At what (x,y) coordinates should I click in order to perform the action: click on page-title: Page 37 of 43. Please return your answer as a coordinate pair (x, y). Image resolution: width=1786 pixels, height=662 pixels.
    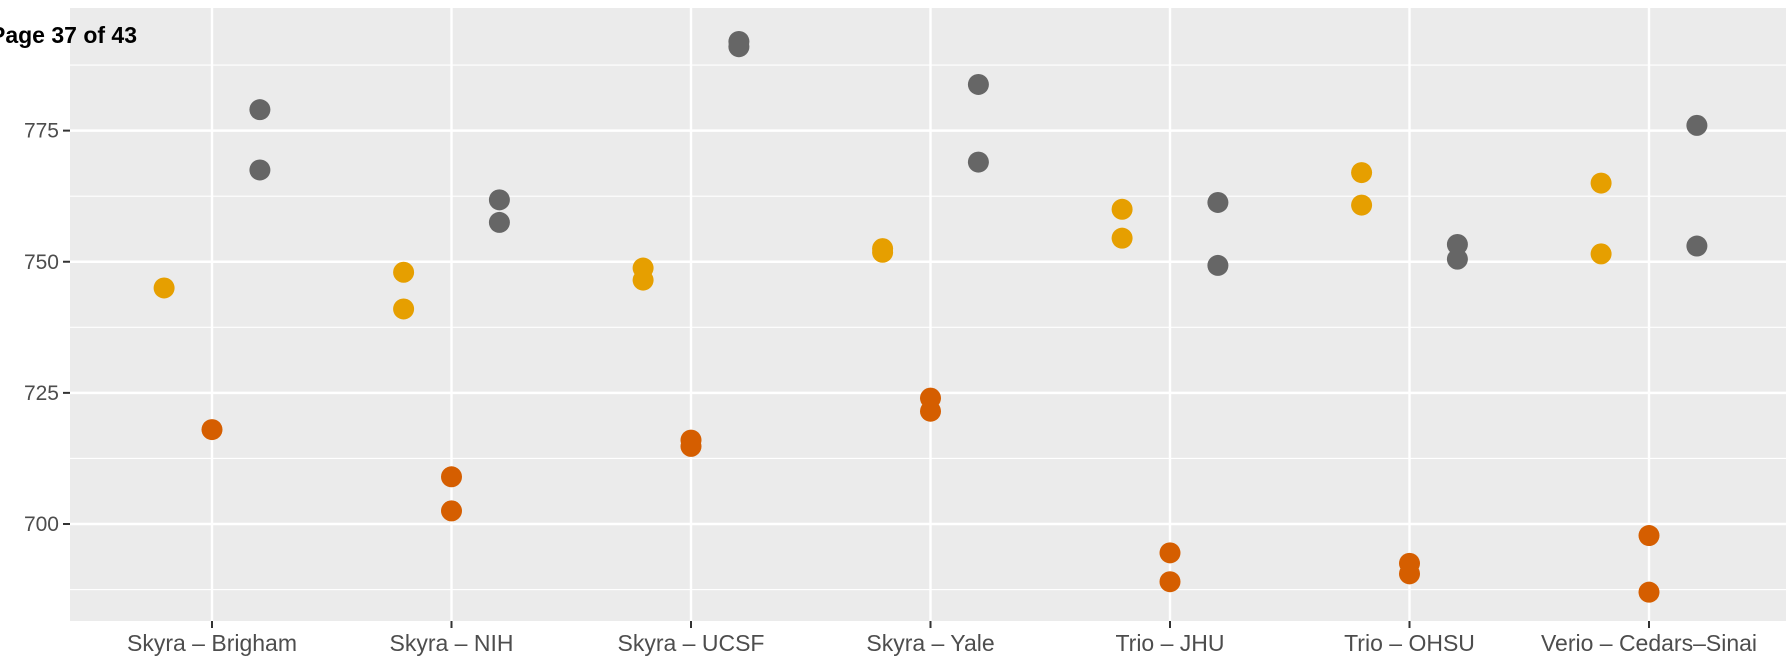
    Looking at the image, I should click on (69, 35).